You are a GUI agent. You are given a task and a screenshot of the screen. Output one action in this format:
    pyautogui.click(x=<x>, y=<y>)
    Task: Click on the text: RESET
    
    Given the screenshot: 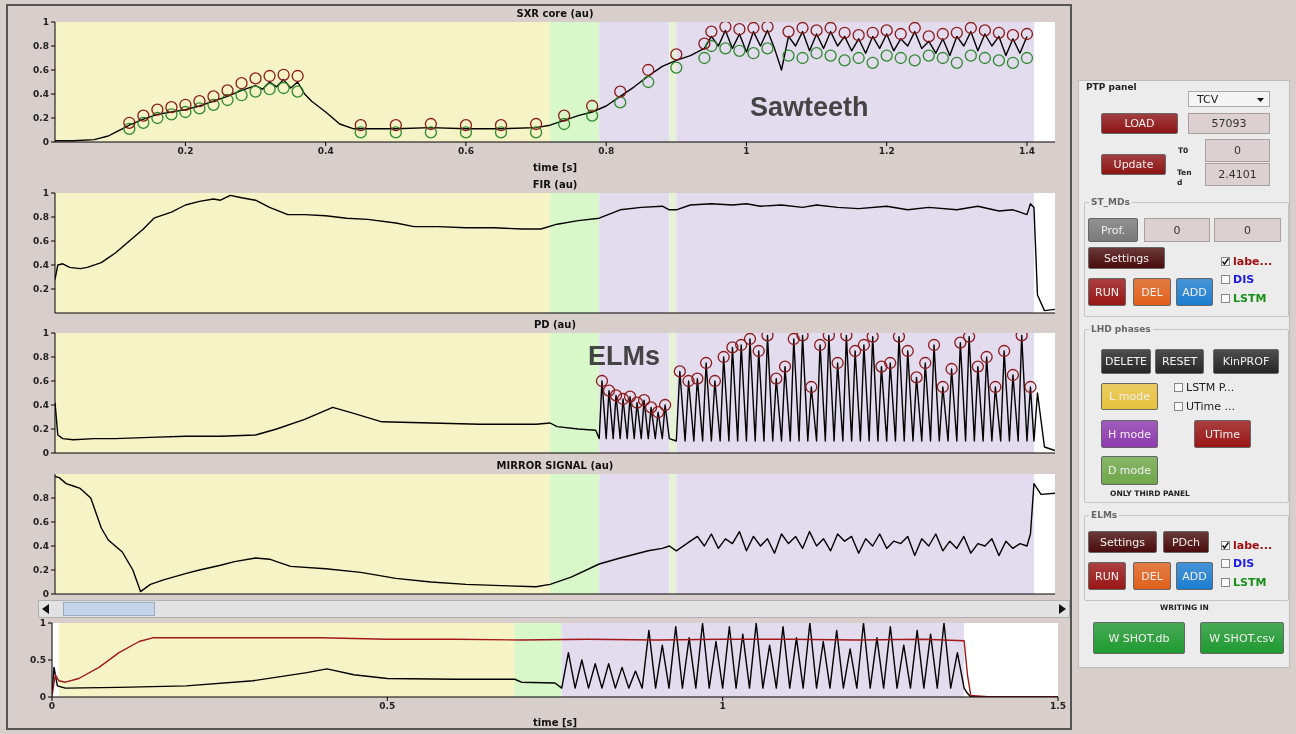 What is the action you would take?
    pyautogui.click(x=1179, y=361)
    